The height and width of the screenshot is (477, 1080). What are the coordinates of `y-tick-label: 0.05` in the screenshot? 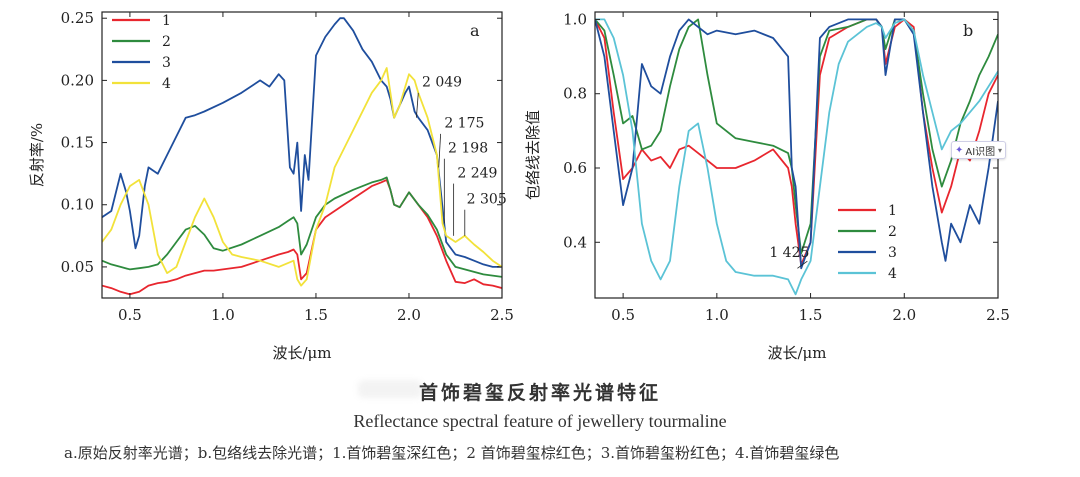 It's located at (77, 267).